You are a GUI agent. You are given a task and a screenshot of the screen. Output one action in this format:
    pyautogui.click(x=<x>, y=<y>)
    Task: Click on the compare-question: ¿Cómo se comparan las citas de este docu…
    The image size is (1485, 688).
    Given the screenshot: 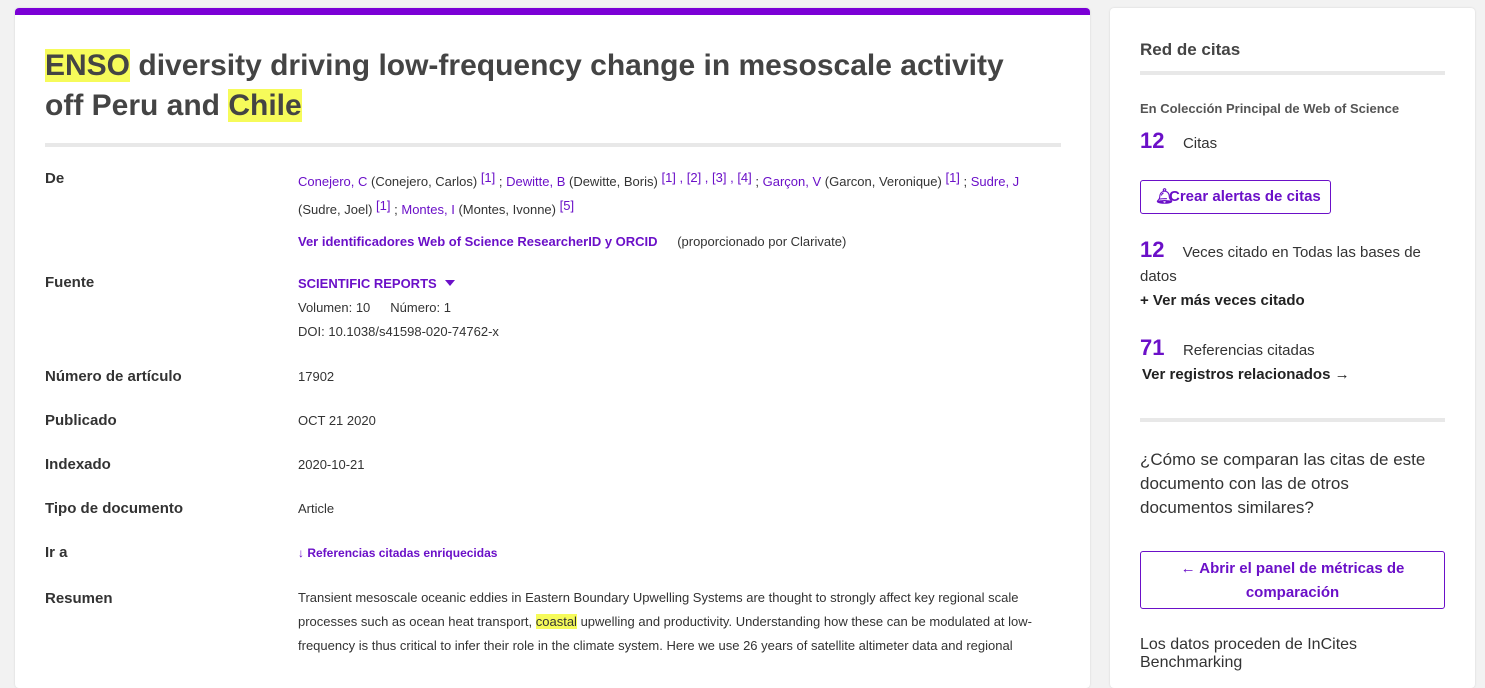 What is the action you would take?
    pyautogui.click(x=1283, y=483)
    